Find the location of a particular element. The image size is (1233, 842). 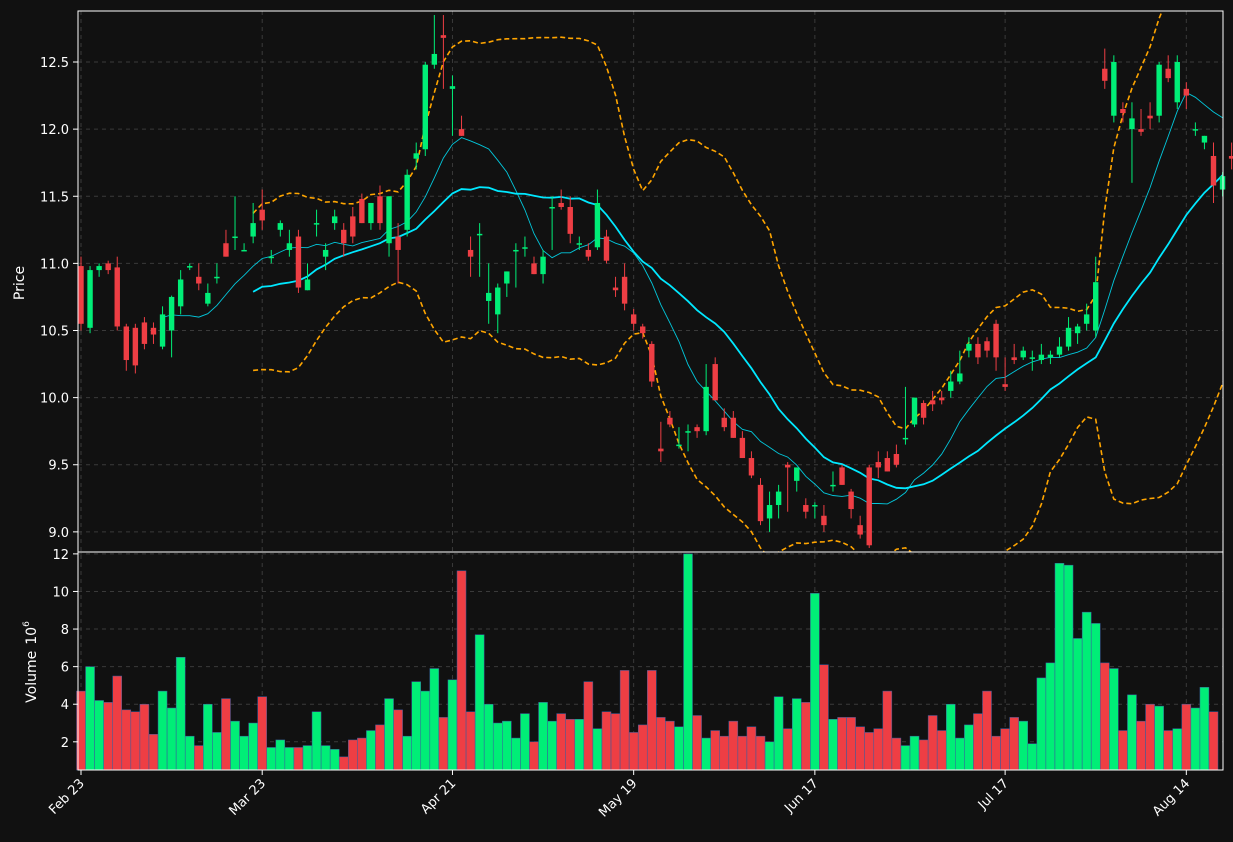

price-tick-label: 12.5 is located at coordinates (54, 63).